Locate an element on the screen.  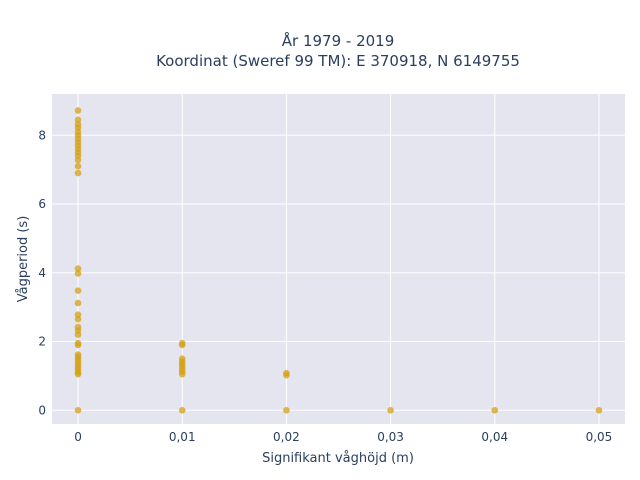
x-tick-label: 0,04 is located at coordinates (494, 437).